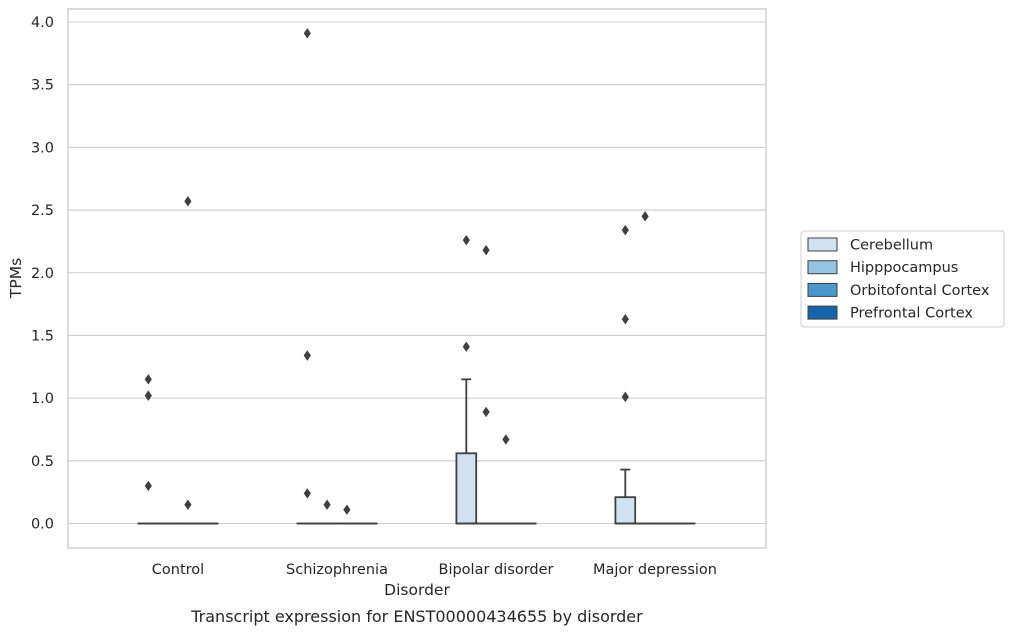 This screenshot has width=1014, height=634. What do you see at coordinates (920, 291) in the screenshot?
I see `legend-label-2: Orbitofontal Cortex` at bounding box center [920, 291].